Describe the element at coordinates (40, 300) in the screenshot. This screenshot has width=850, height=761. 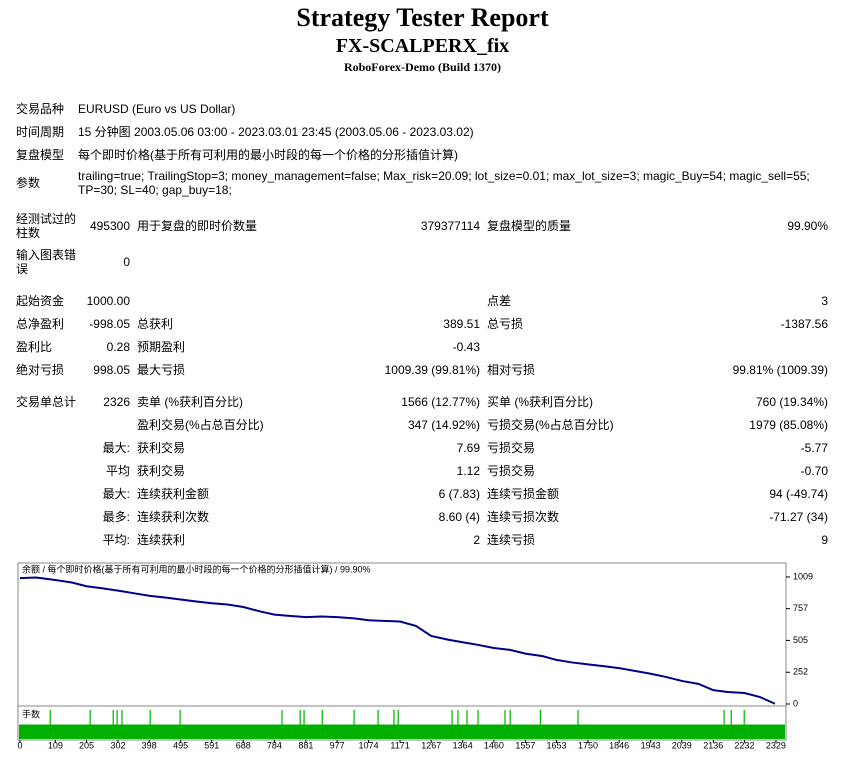
I see `field-label: 起始资金` at that location.